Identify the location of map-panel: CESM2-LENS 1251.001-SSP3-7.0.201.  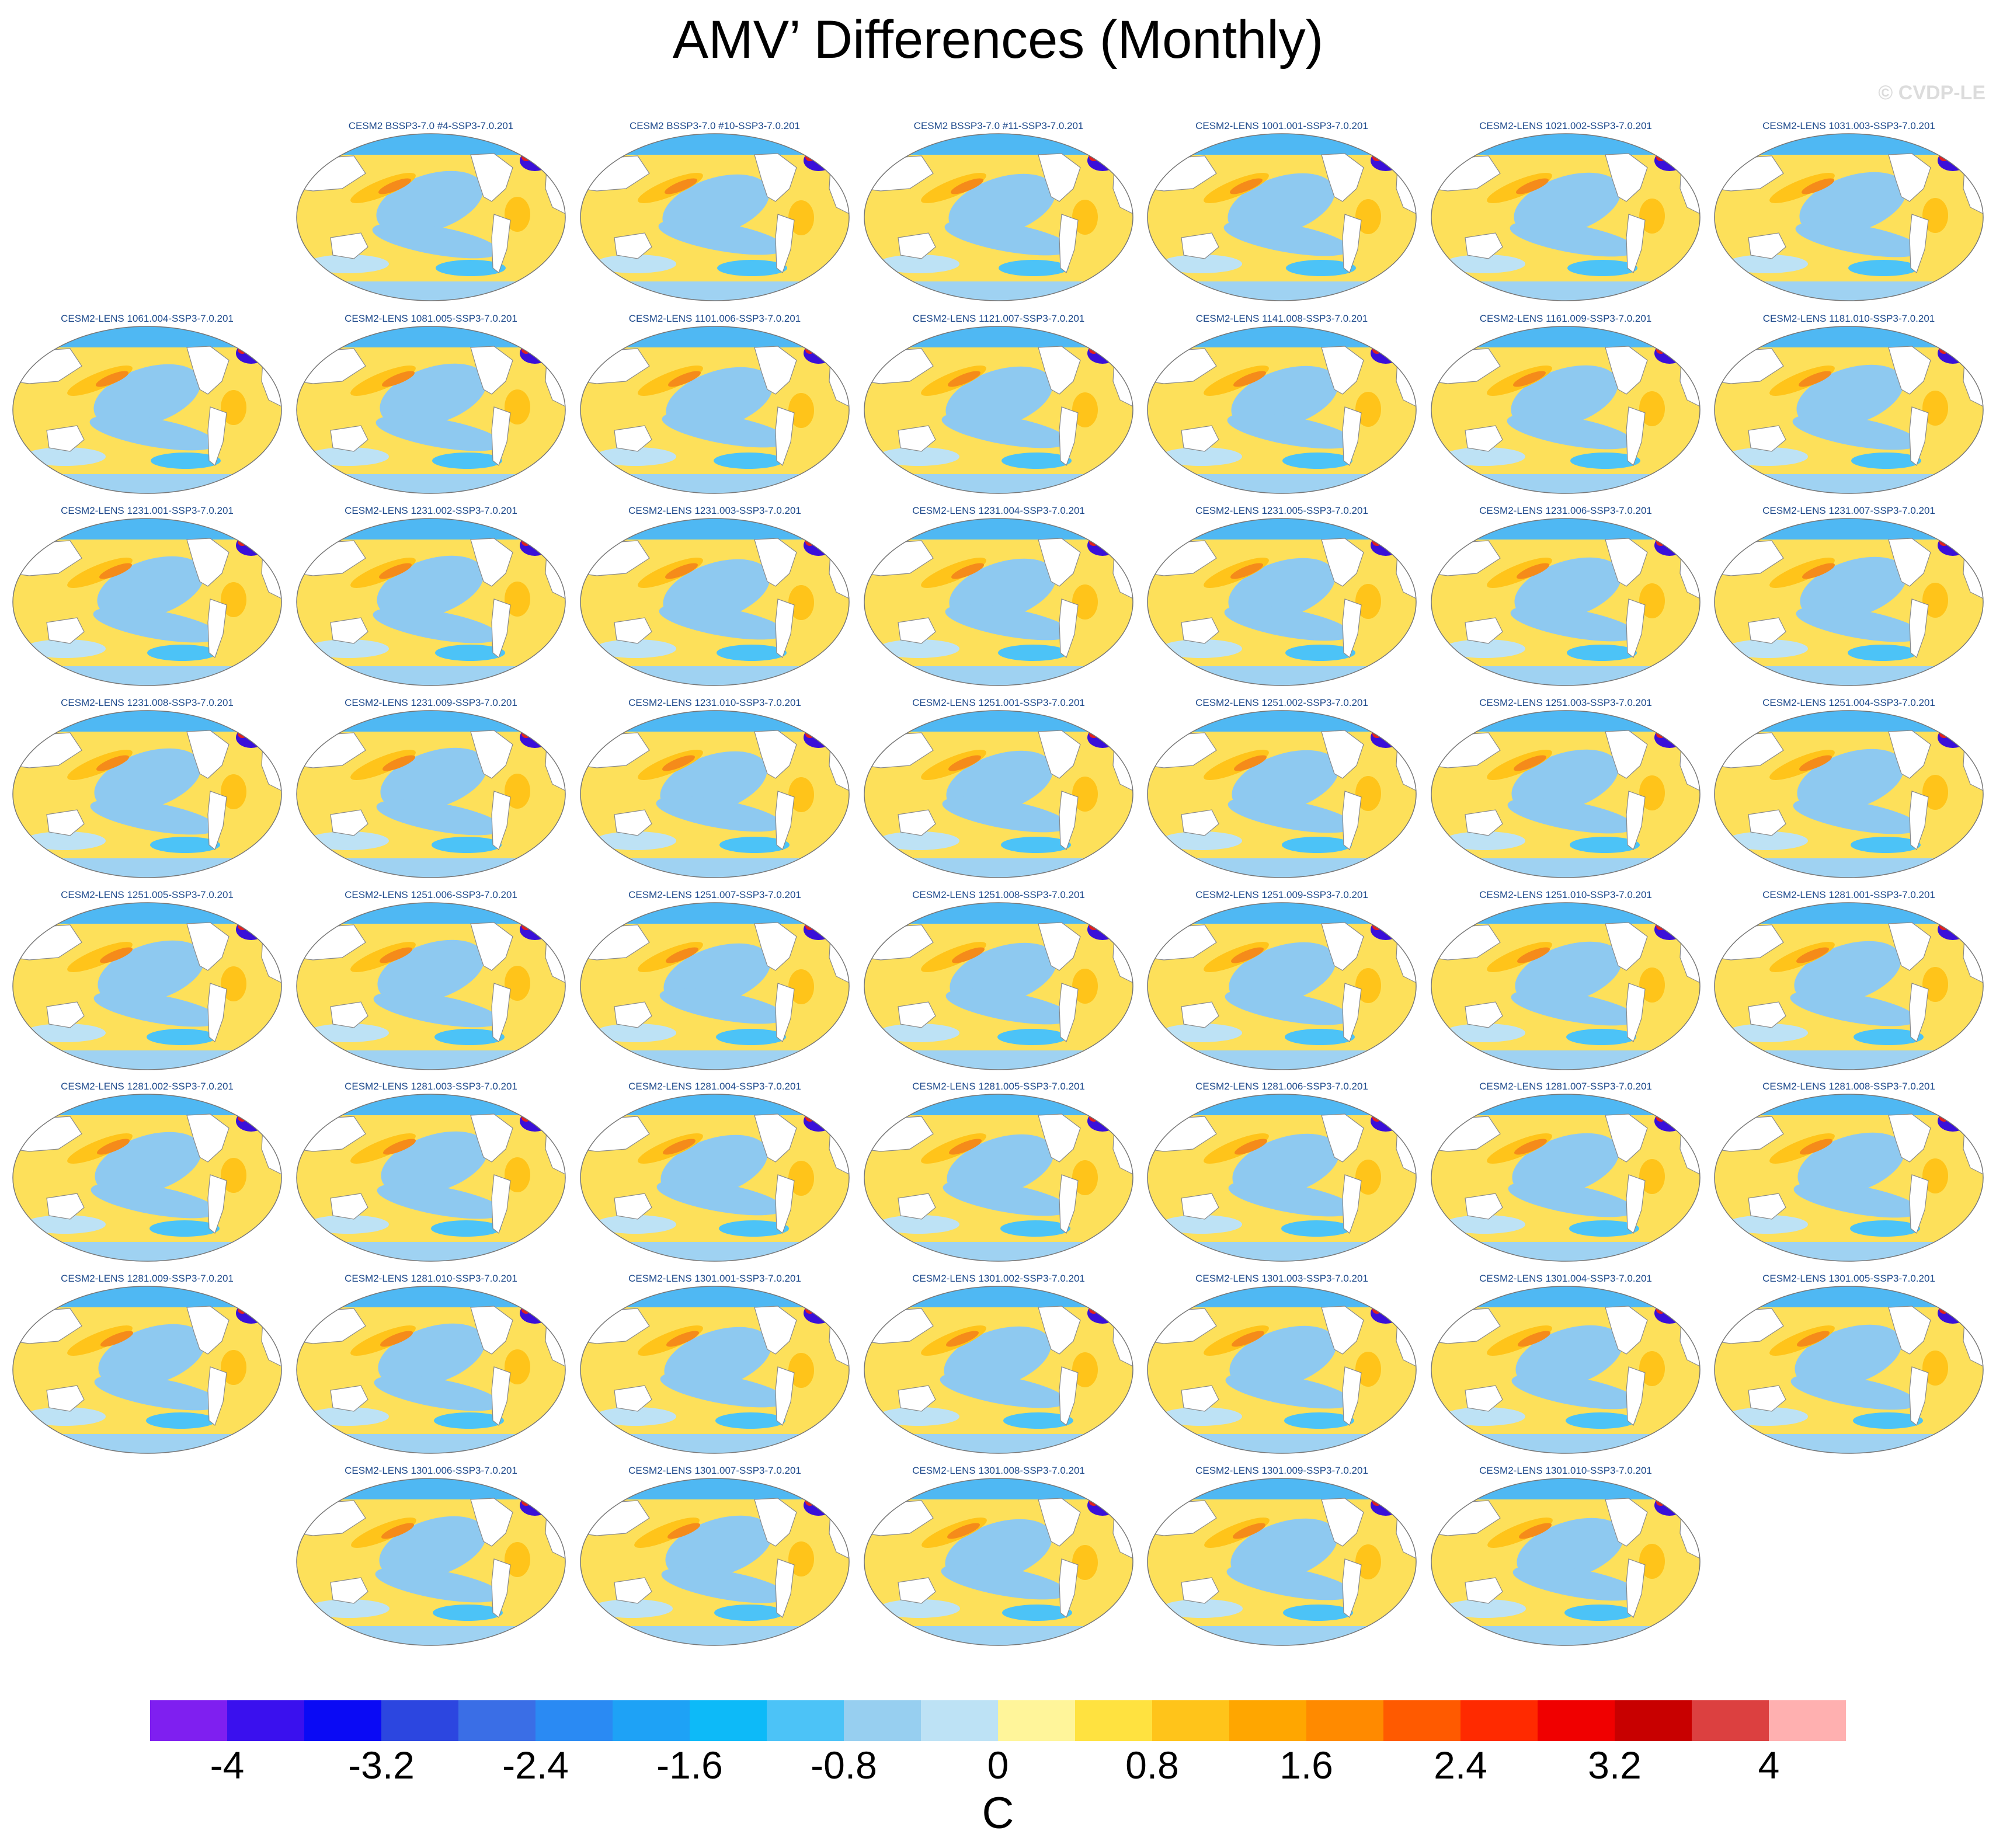
(998, 793).